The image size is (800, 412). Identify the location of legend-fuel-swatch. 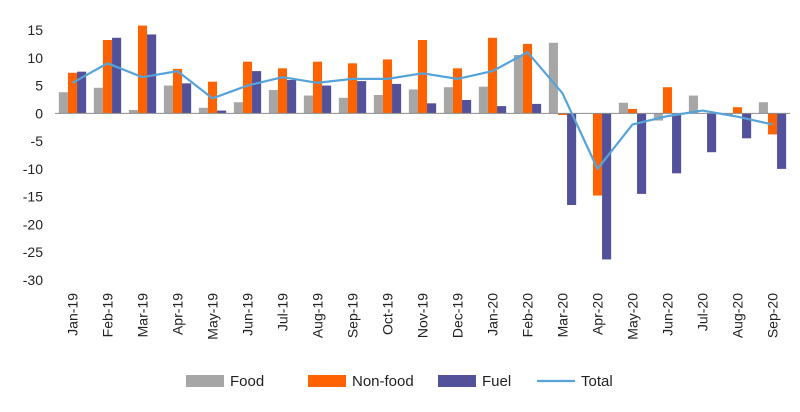
(457, 381).